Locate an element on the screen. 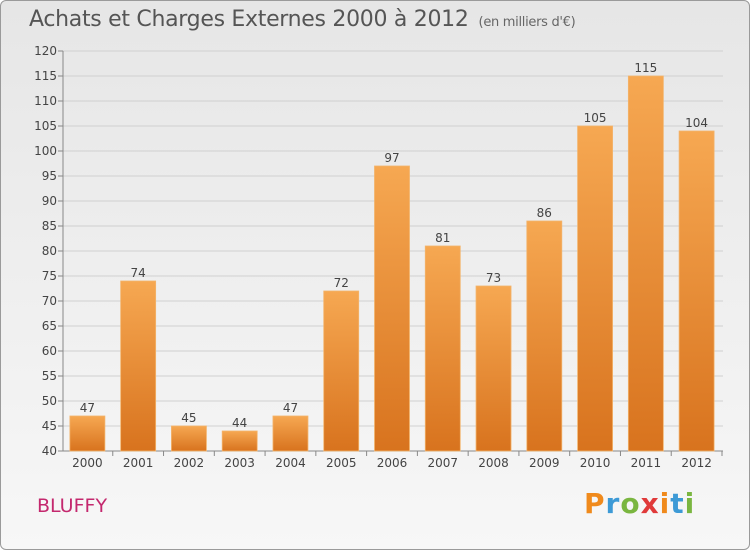 This screenshot has width=750, height=550. bar-2006 is located at coordinates (392, 308).